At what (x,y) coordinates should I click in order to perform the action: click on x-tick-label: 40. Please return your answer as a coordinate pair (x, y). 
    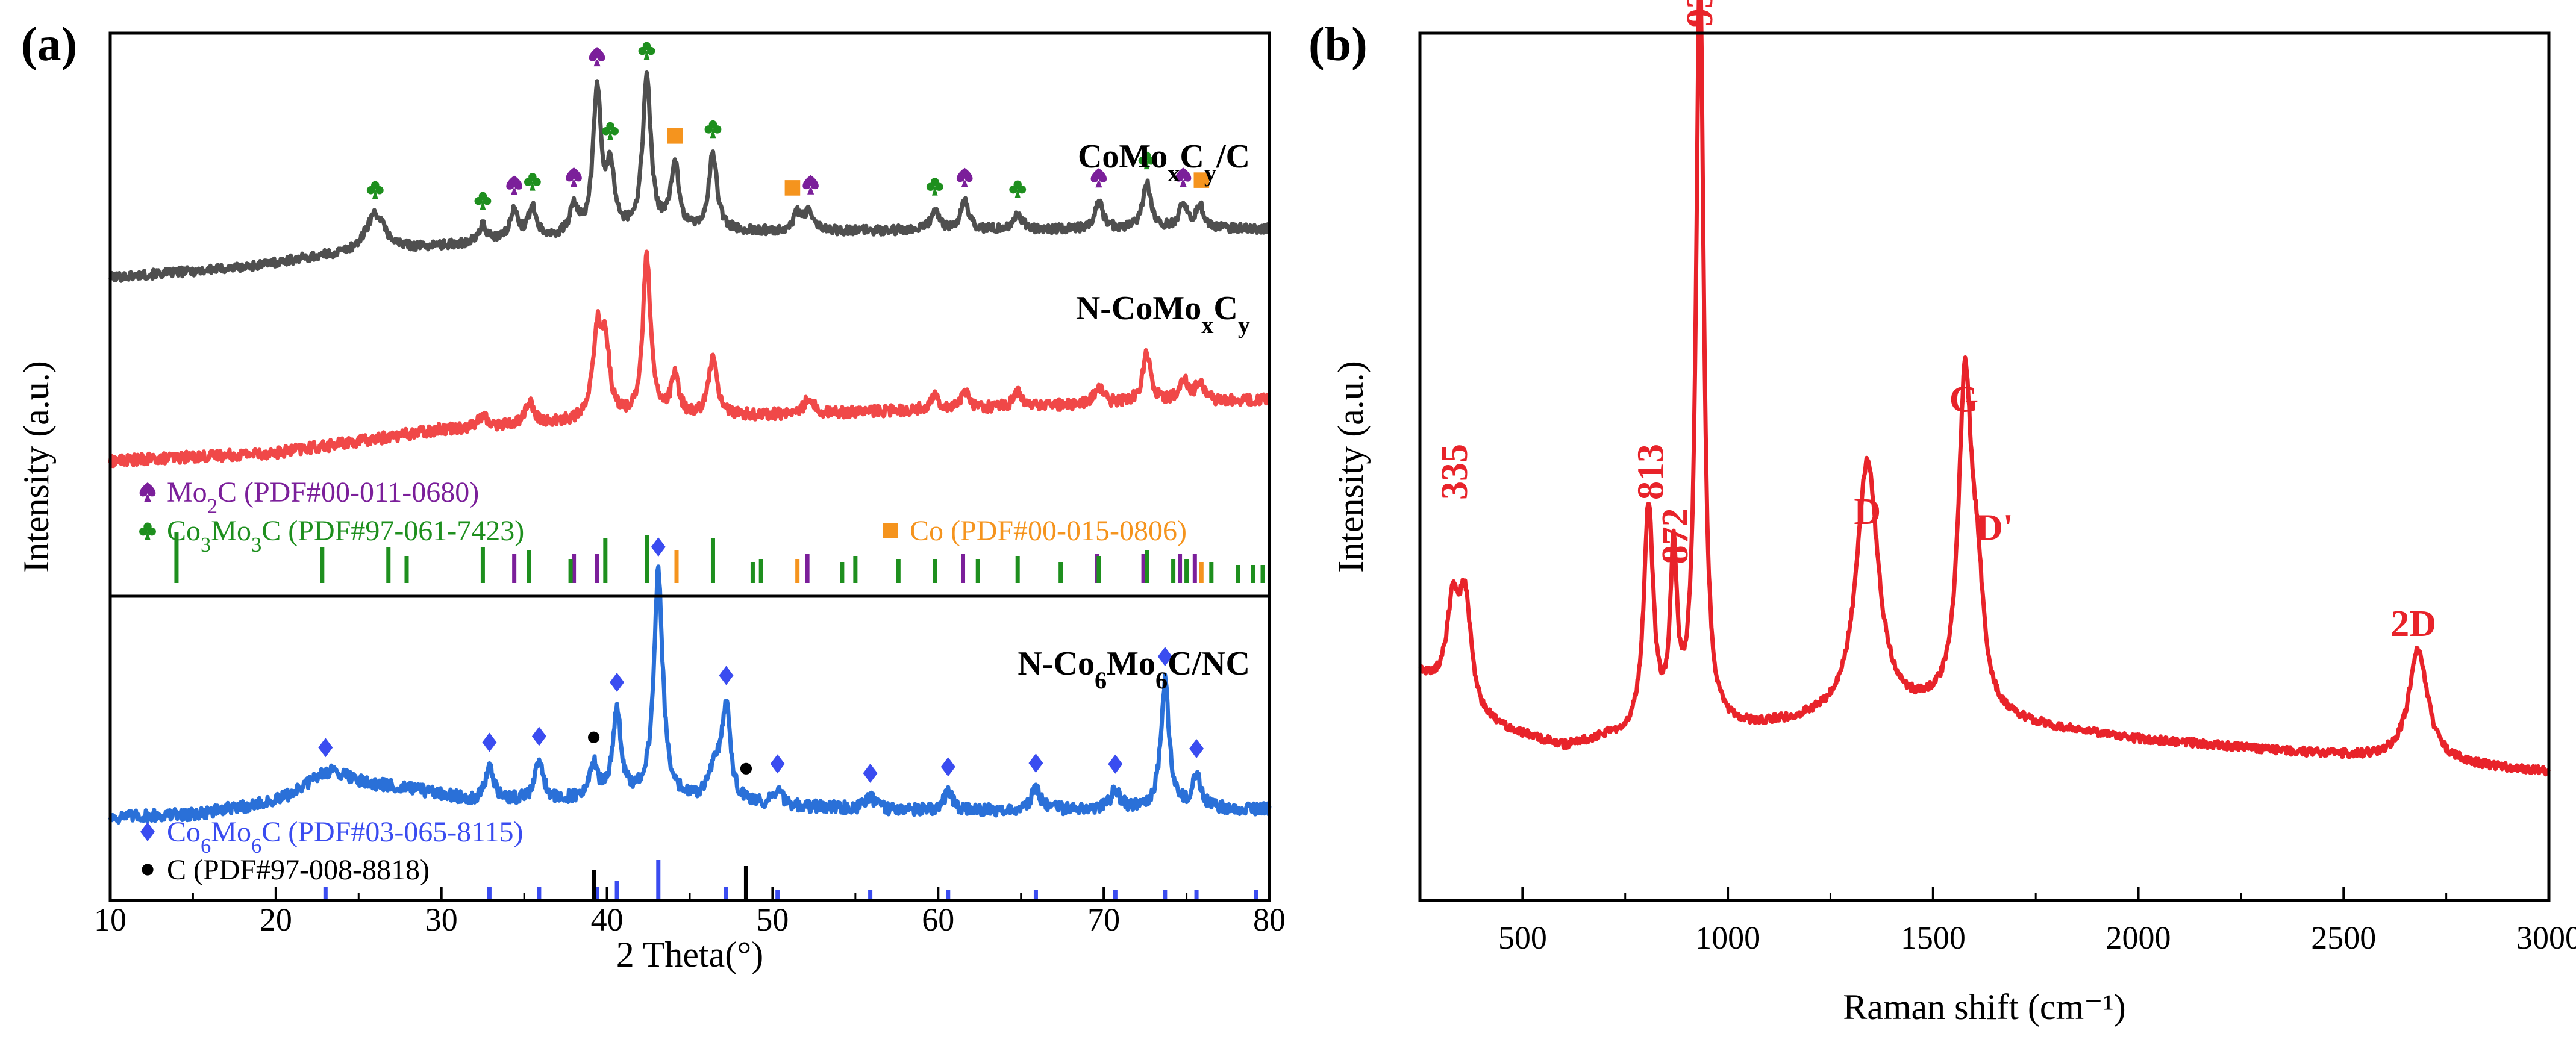
    Looking at the image, I should click on (608, 920).